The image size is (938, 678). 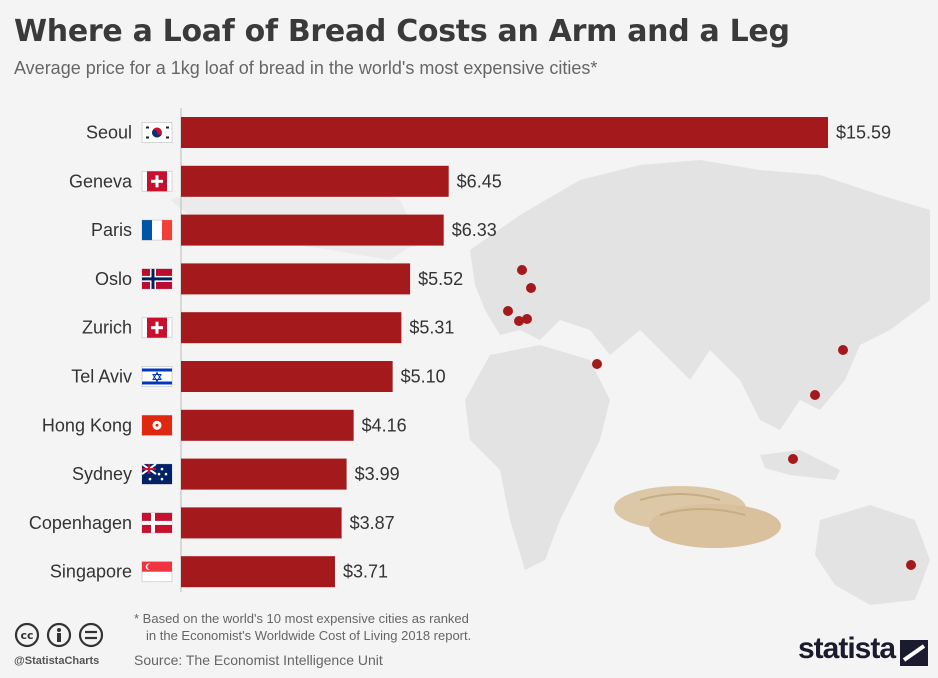 I want to click on source-note: Source: The Economist Intelligence Unit, so click(x=258, y=660).